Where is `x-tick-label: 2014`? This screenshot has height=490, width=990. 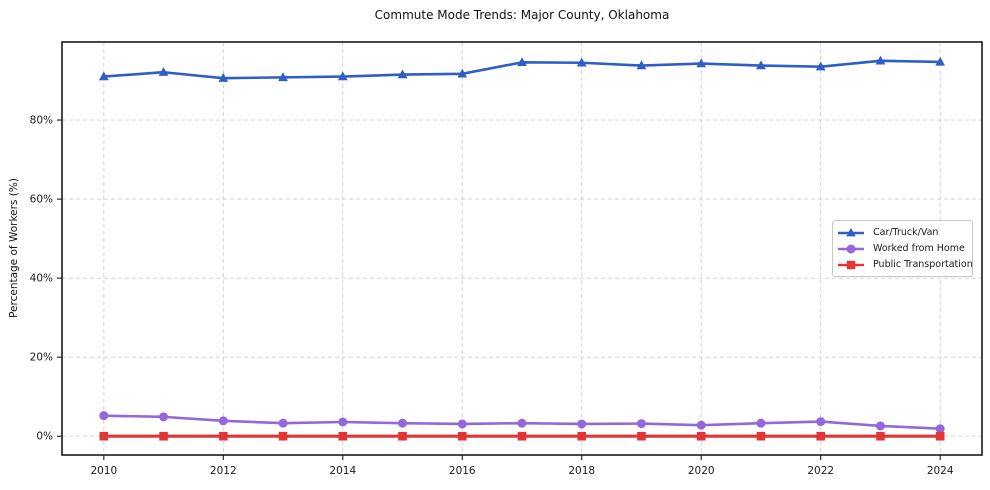
x-tick-label: 2014 is located at coordinates (342, 471).